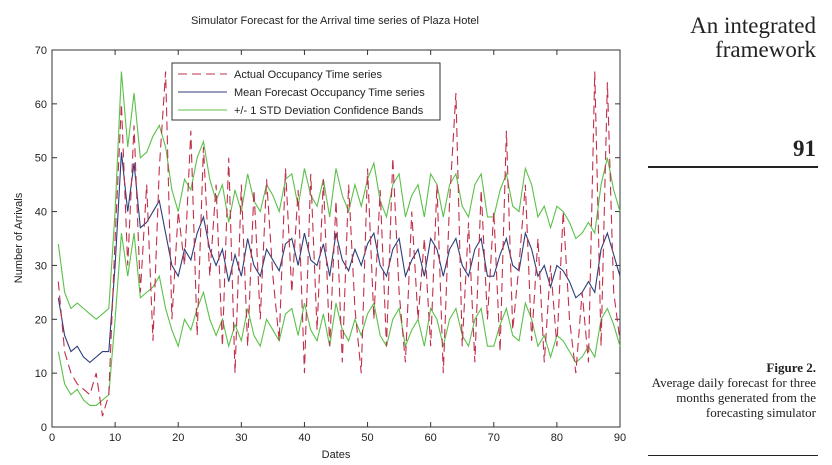 This screenshot has width=832, height=465. Describe the element at coordinates (329, 111) in the screenshot. I see `legend-label: +/- 1 STD Deviation Confidence Bands` at that location.